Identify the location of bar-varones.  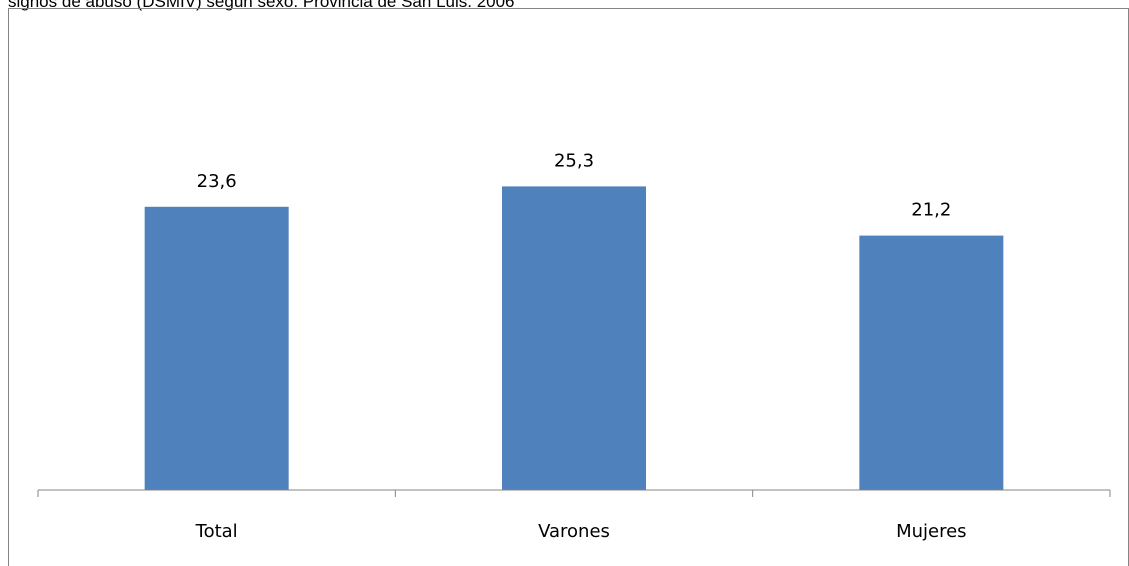
(574, 338).